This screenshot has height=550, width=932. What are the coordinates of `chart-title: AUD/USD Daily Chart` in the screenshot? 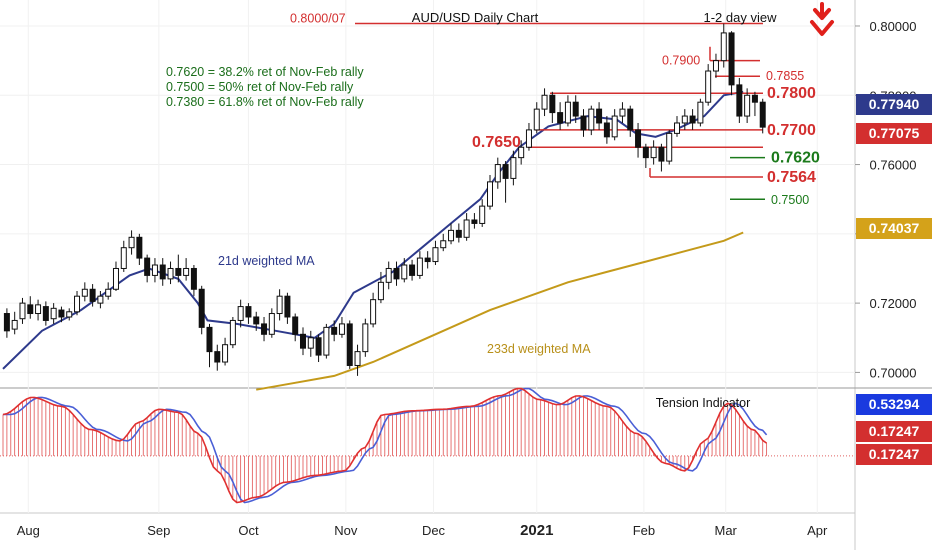 It's located at (475, 17).